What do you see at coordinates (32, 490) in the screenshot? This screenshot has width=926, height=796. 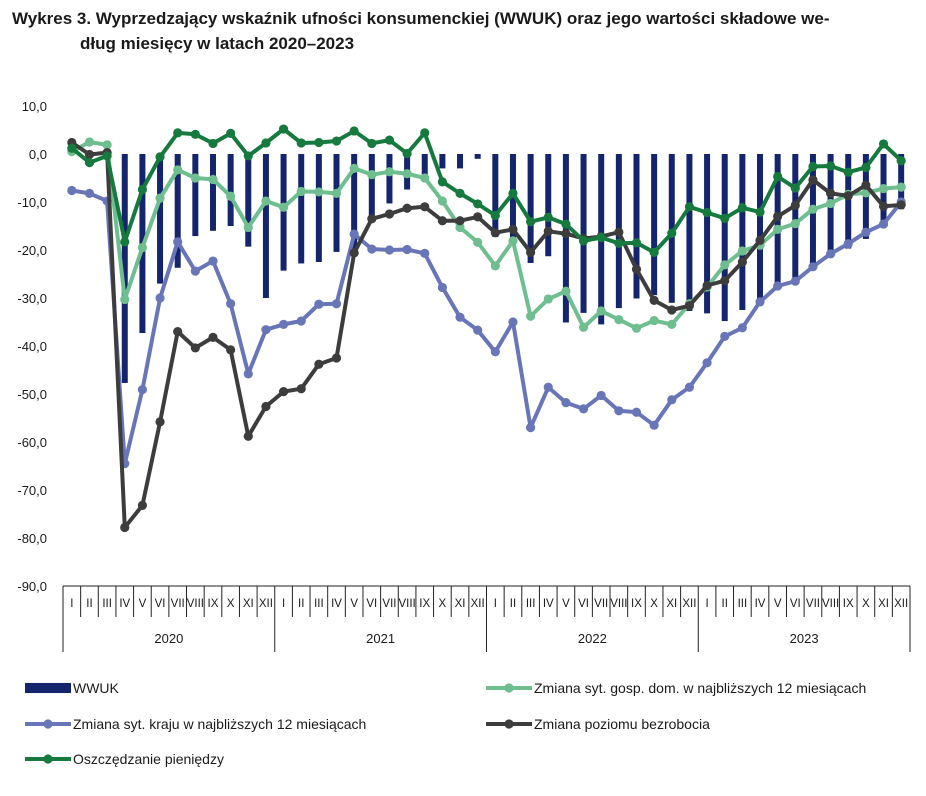 I see `y-tick-label: -70,0` at bounding box center [32, 490].